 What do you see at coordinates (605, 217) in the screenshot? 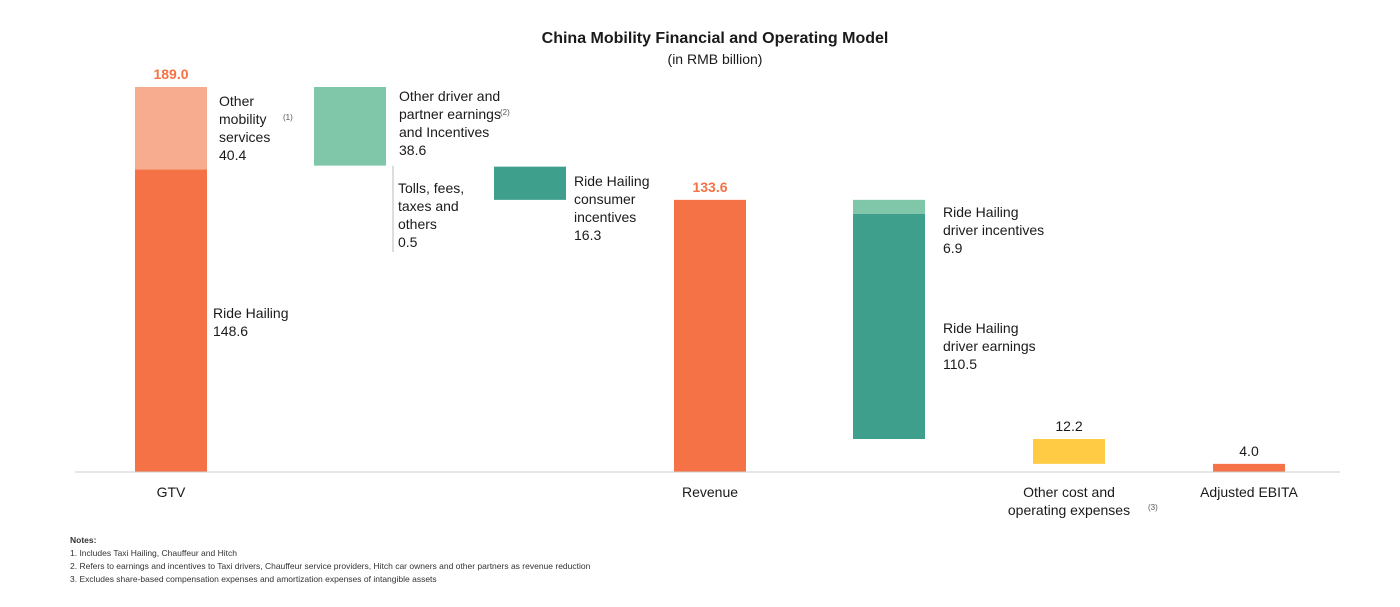
I see `label-consumer-incentives-1-line-3: incentives` at bounding box center [605, 217].